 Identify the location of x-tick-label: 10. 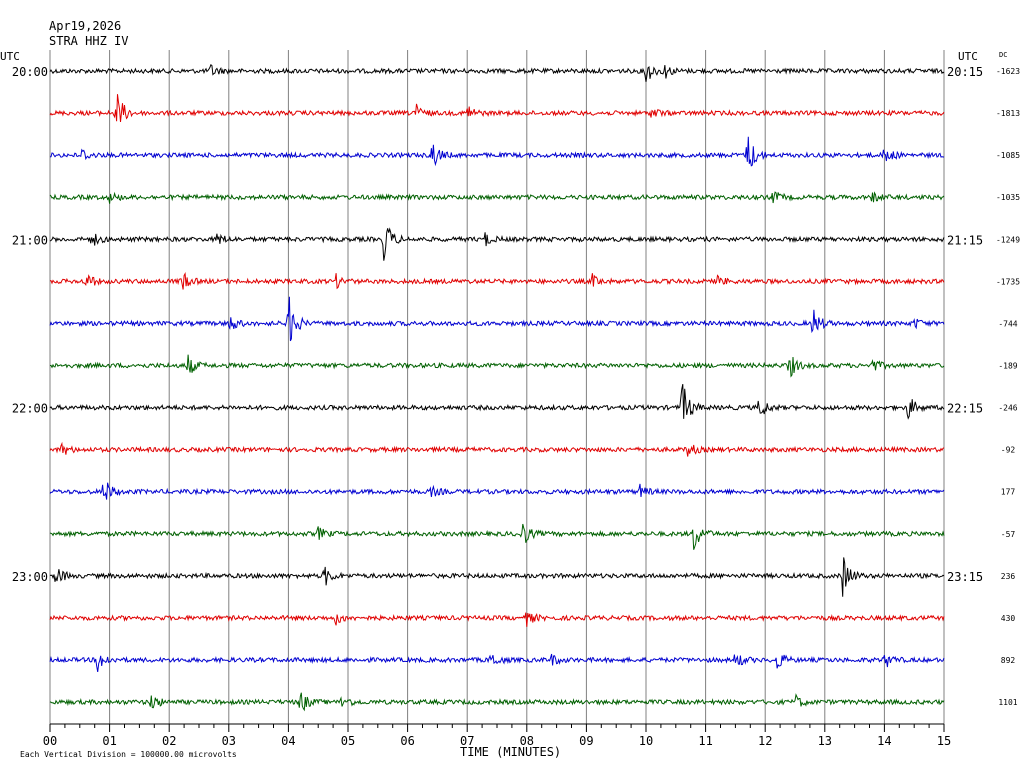
(646, 741).